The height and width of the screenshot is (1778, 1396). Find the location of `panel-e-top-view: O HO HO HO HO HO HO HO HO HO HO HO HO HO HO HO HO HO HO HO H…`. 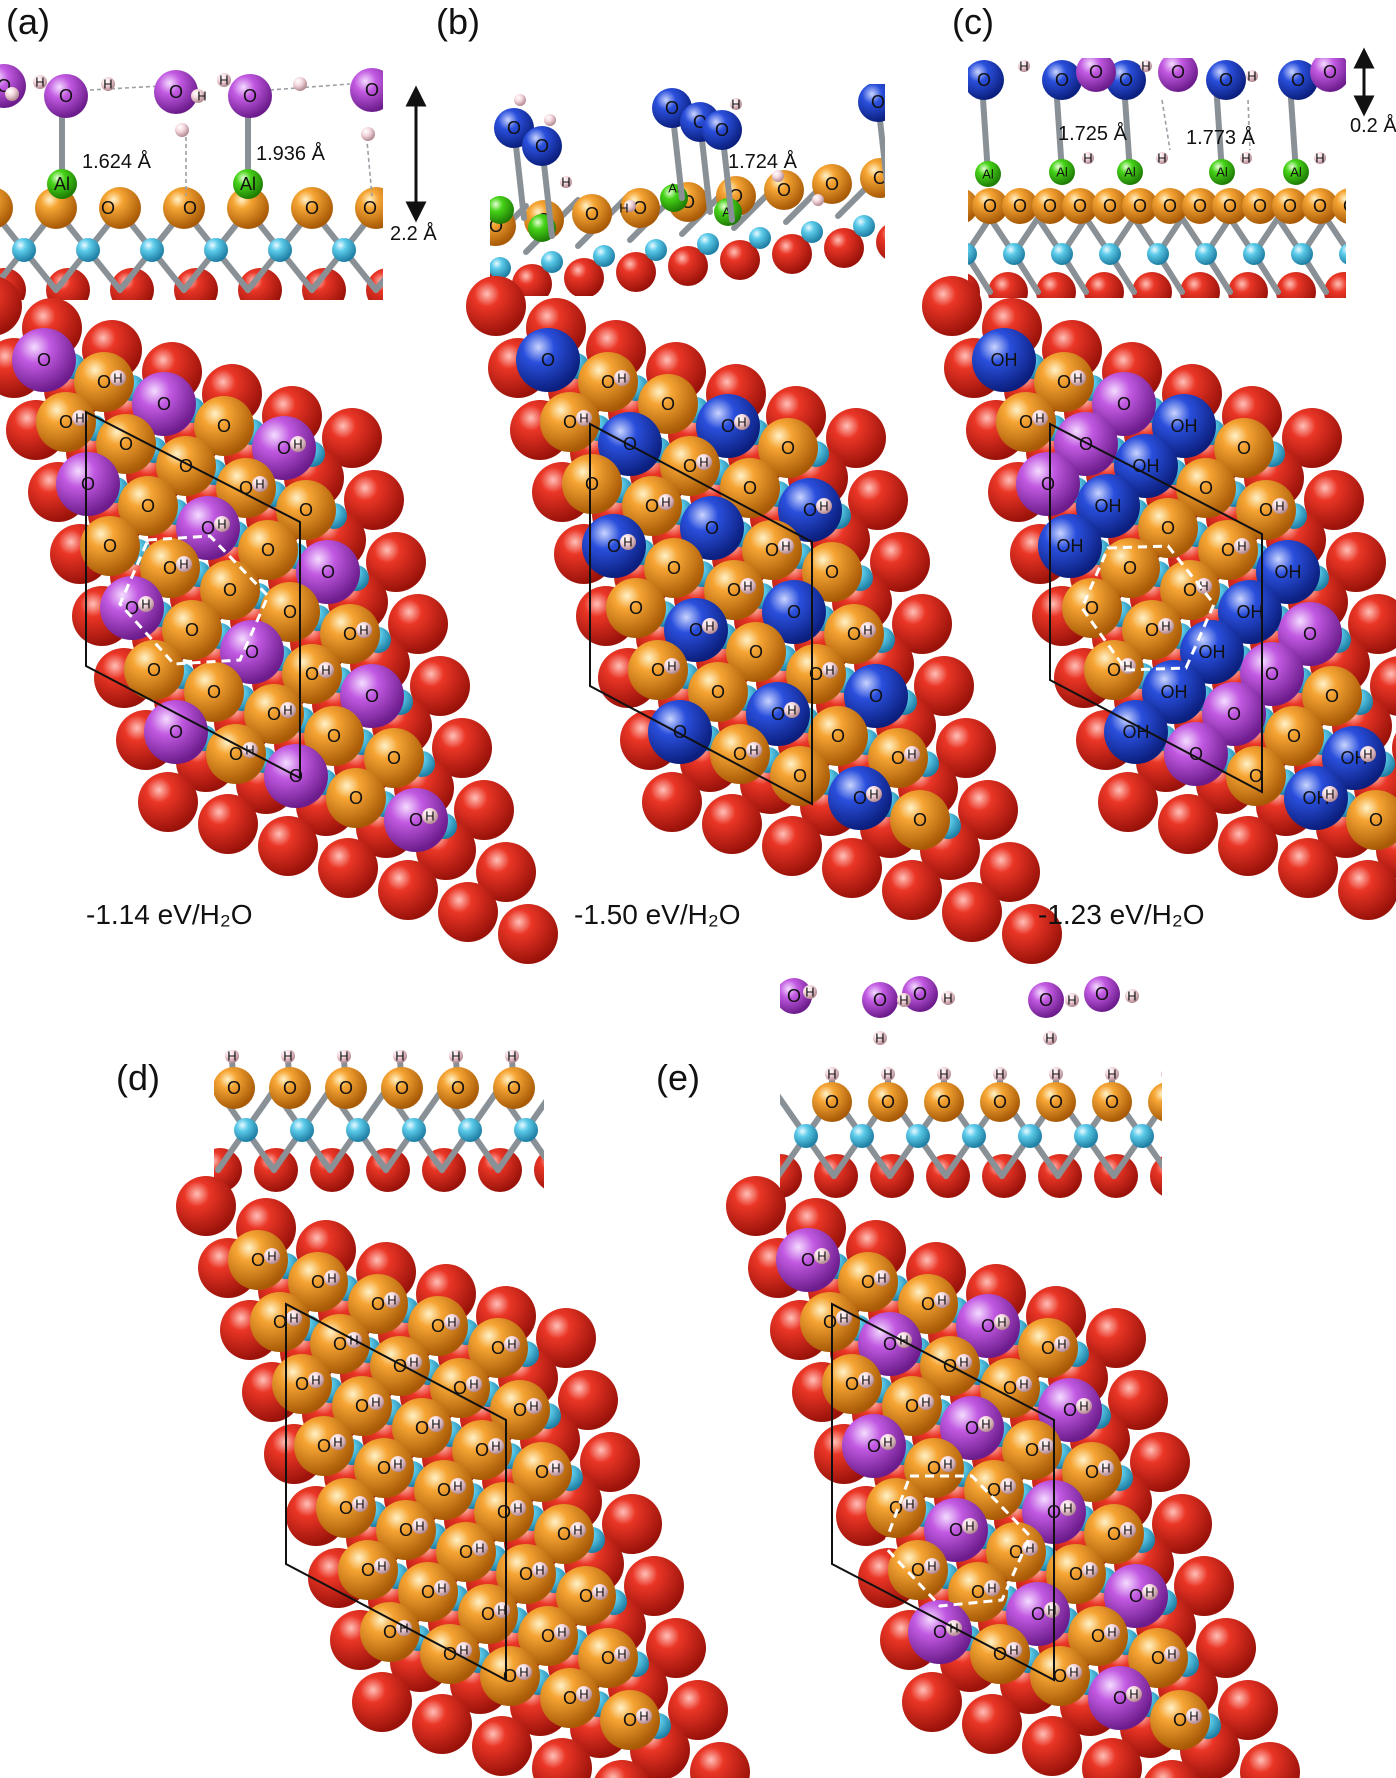

panel-e-top-view: O HO HO HO HO HO HO HO HO HO HO HO HO HO HO HO HO HO HO HO H… is located at coordinates (1013, 1477).